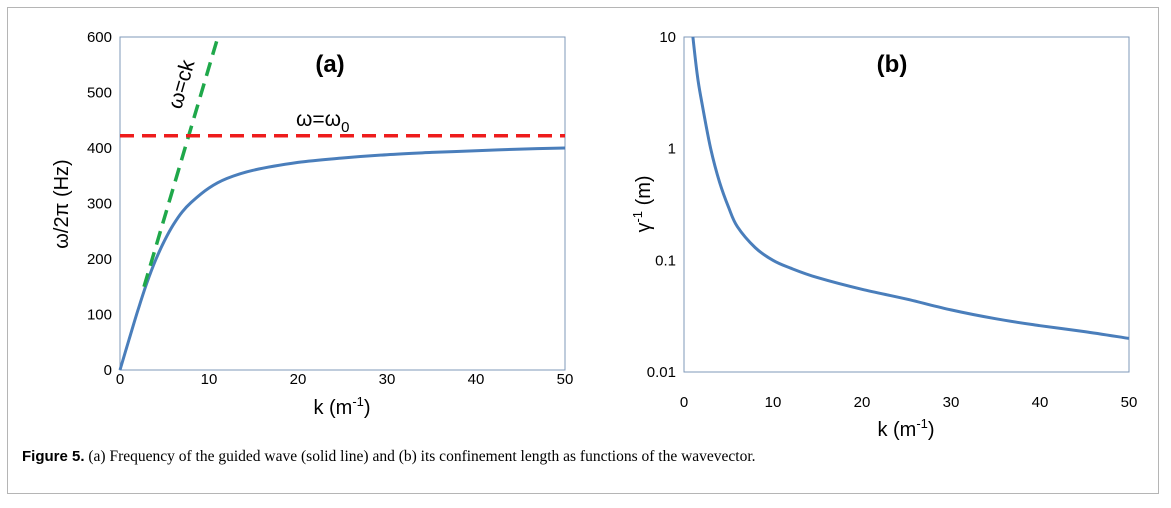 The image size is (1171, 508). Describe the element at coordinates (332, 408) in the screenshot. I see `x-axis-label-a-main: k (m` at that location.